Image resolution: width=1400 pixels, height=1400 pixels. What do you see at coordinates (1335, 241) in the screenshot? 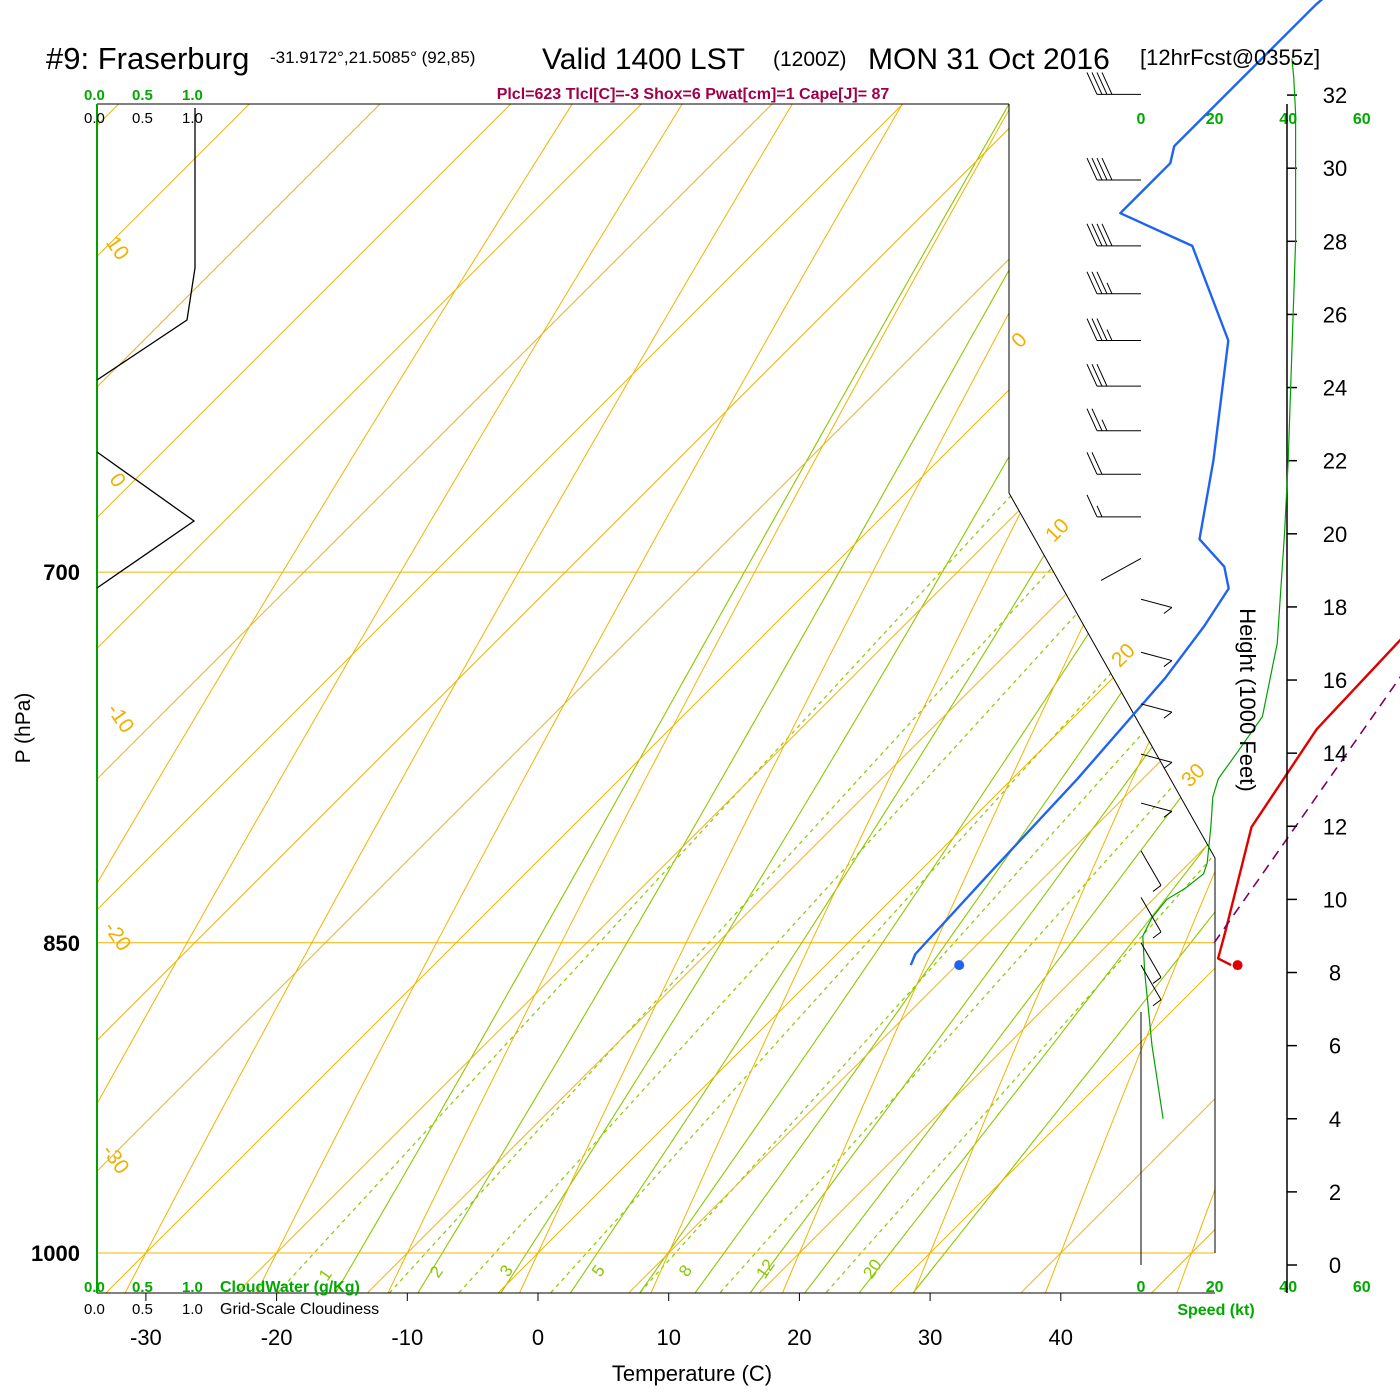
I see `height-tick-label: 28` at bounding box center [1335, 241].